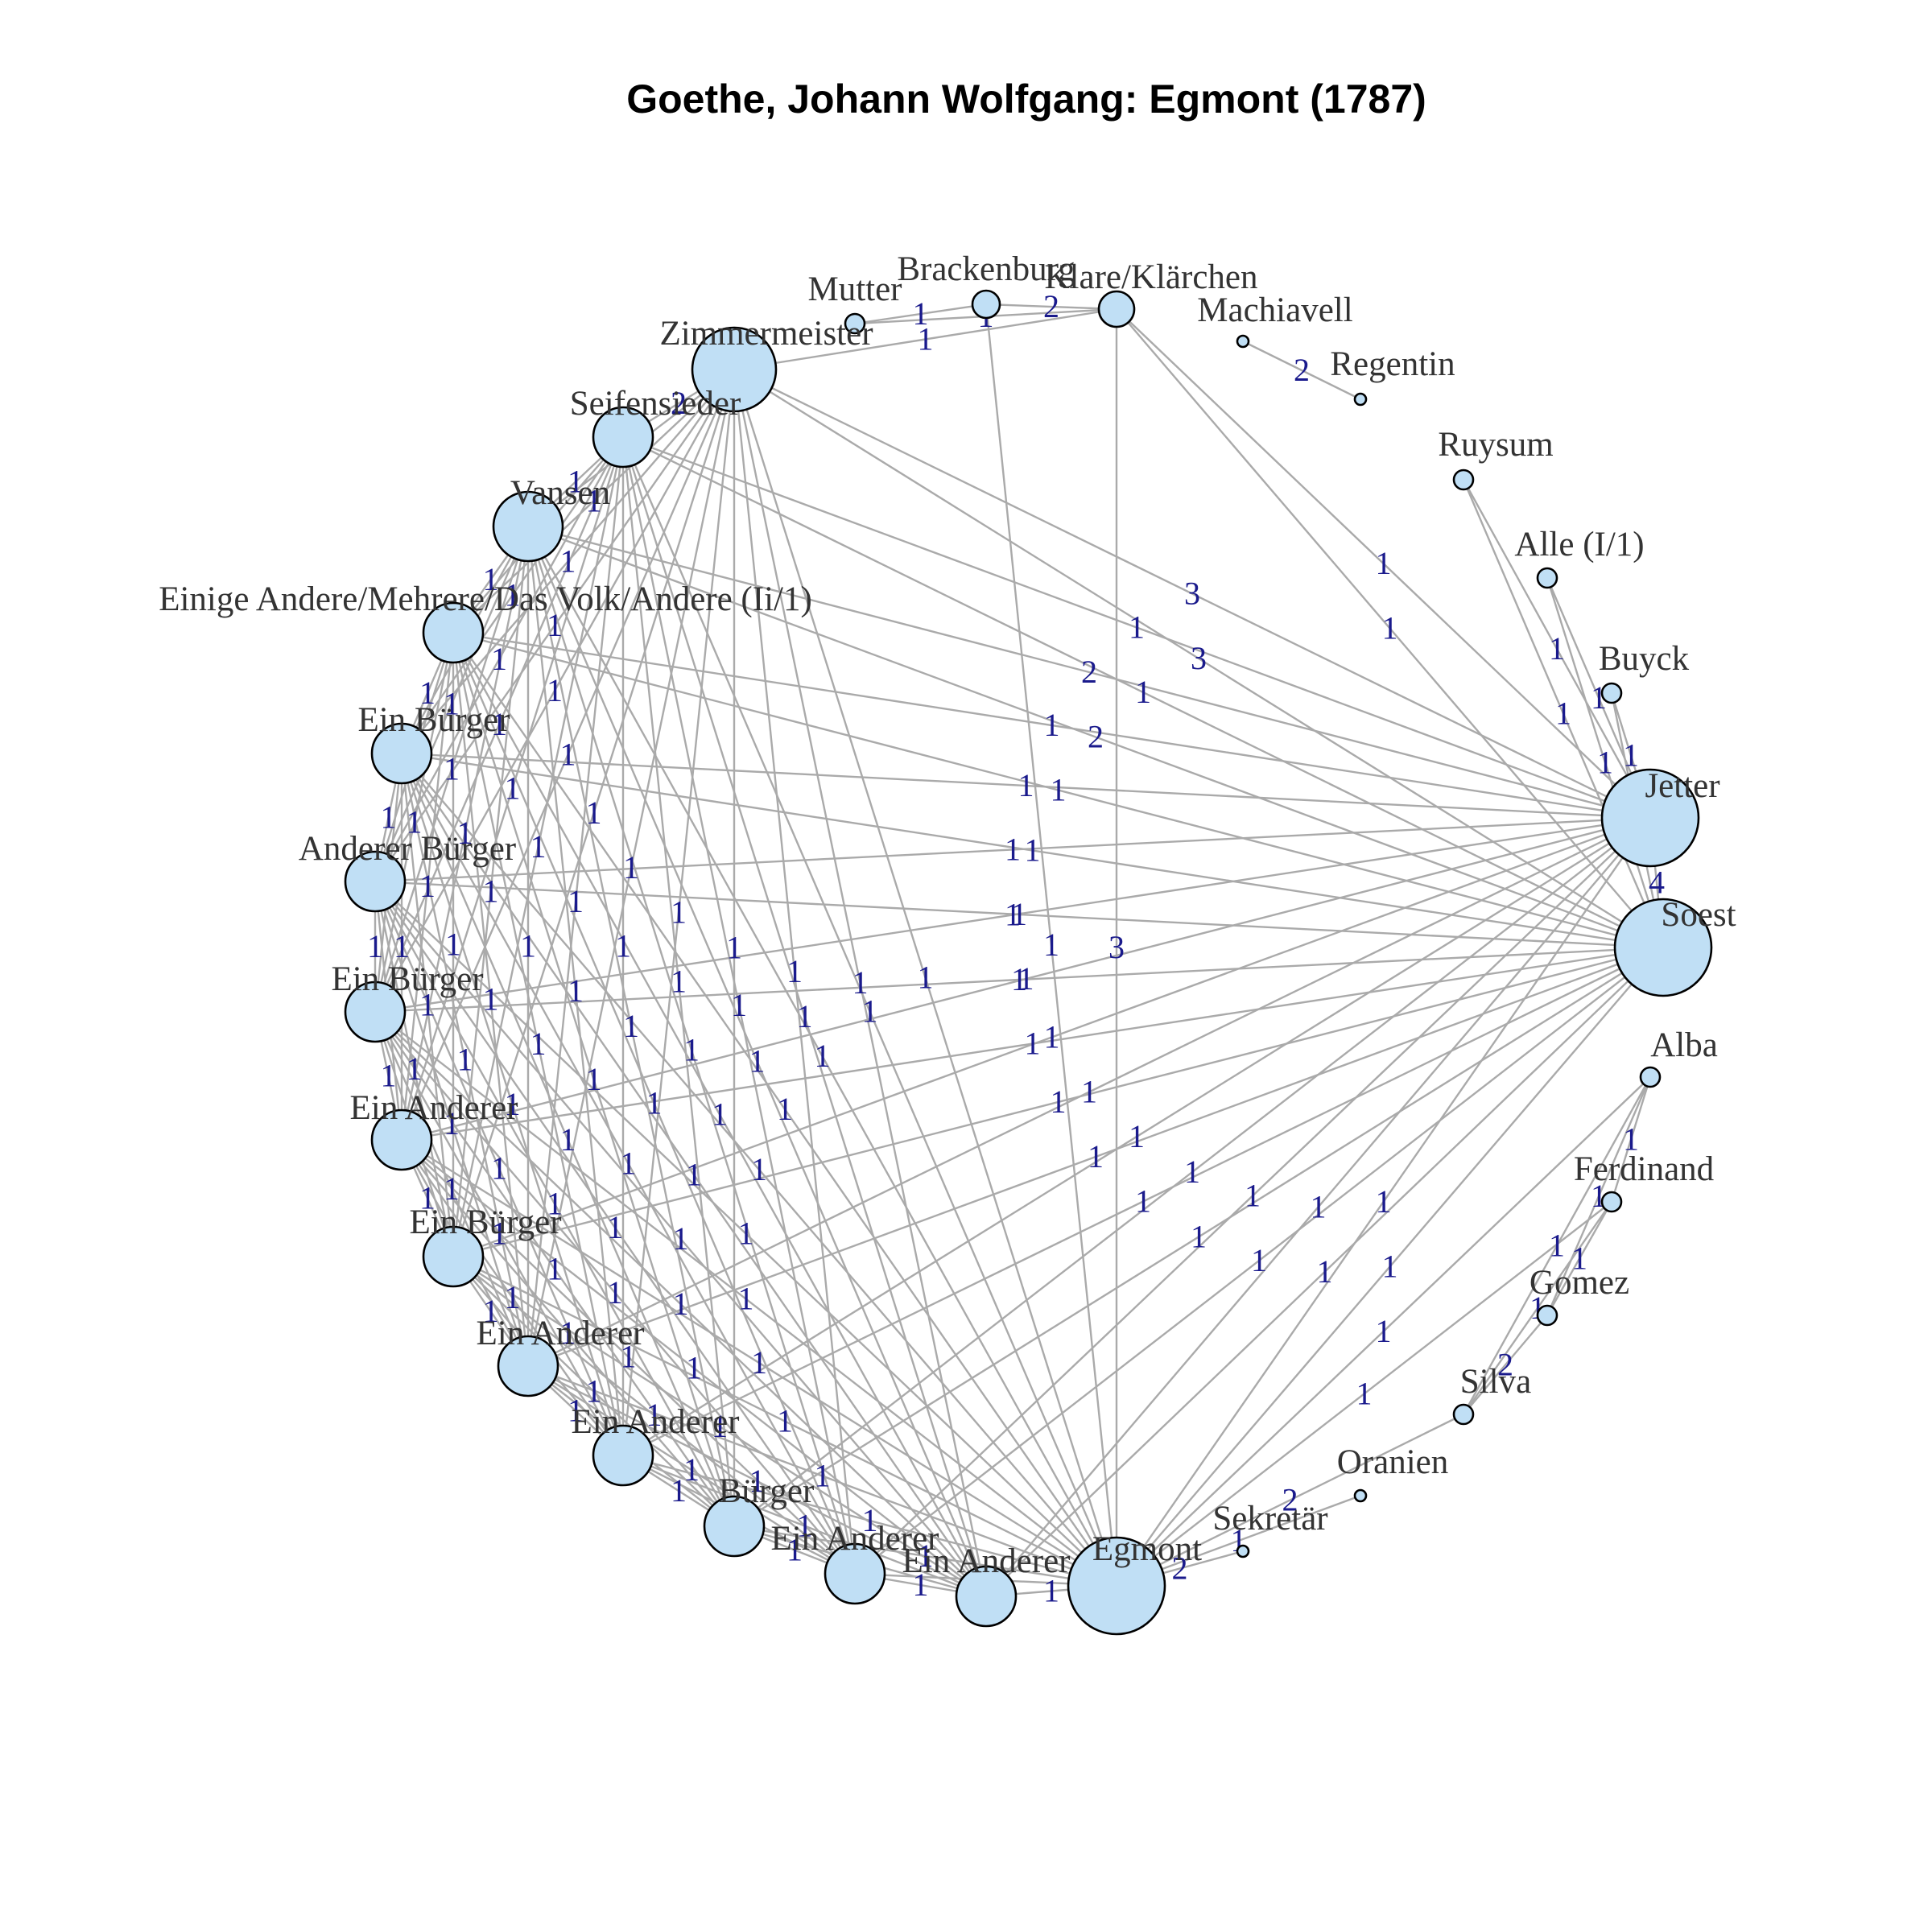 The image size is (1932, 1932). I want to click on node-gomez, so click(1547, 1315).